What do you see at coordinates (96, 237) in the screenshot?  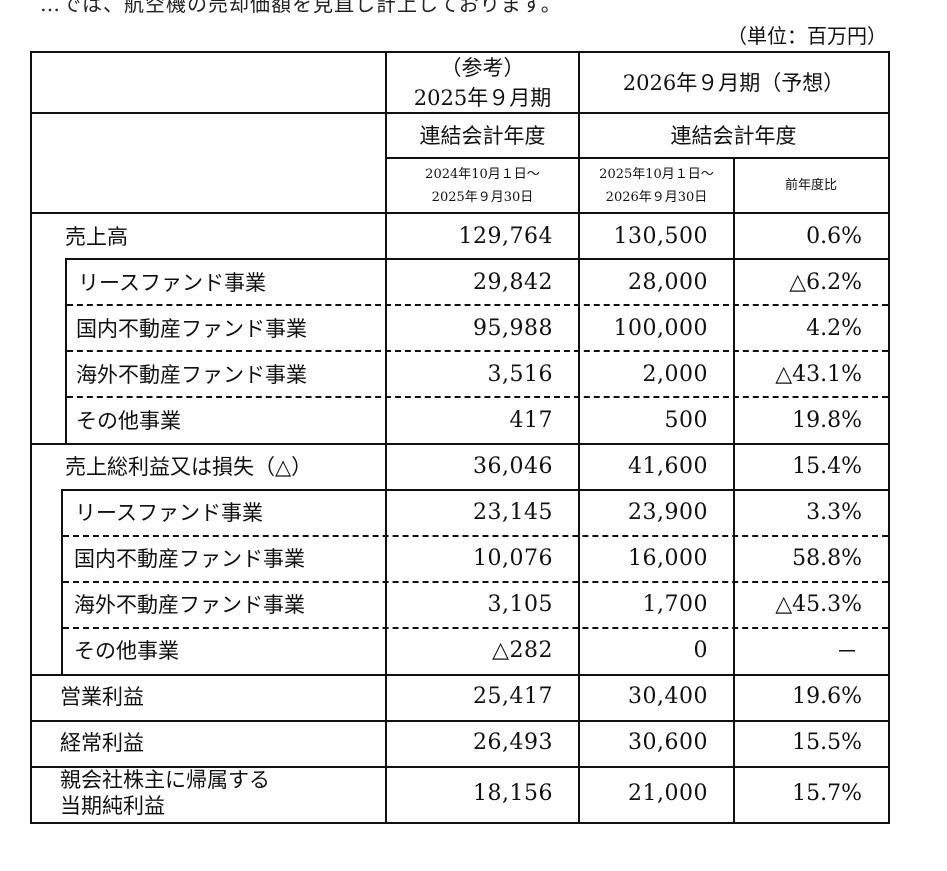 I see `row-label: 売上高` at bounding box center [96, 237].